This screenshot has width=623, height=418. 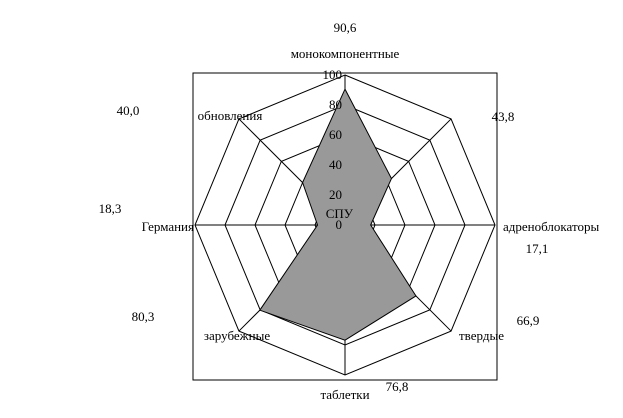 I want to click on category-label: СПУ, so click(x=340, y=213).